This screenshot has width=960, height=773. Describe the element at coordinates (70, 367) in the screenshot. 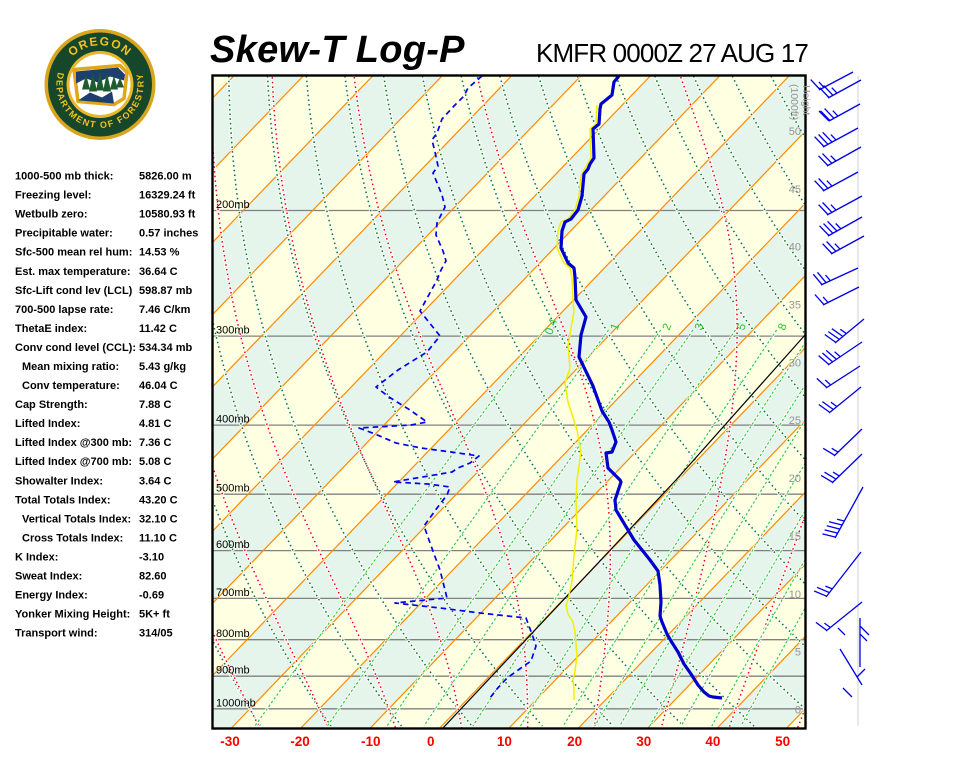

I see `svg-text: Mean mixing ratio:` at that location.